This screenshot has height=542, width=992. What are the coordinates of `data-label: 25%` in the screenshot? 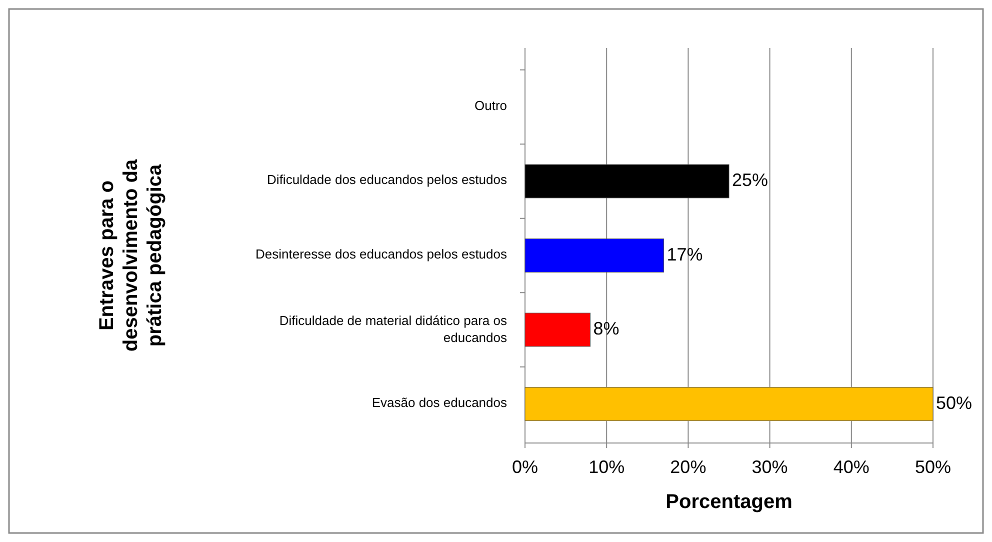 It's located at (750, 180).